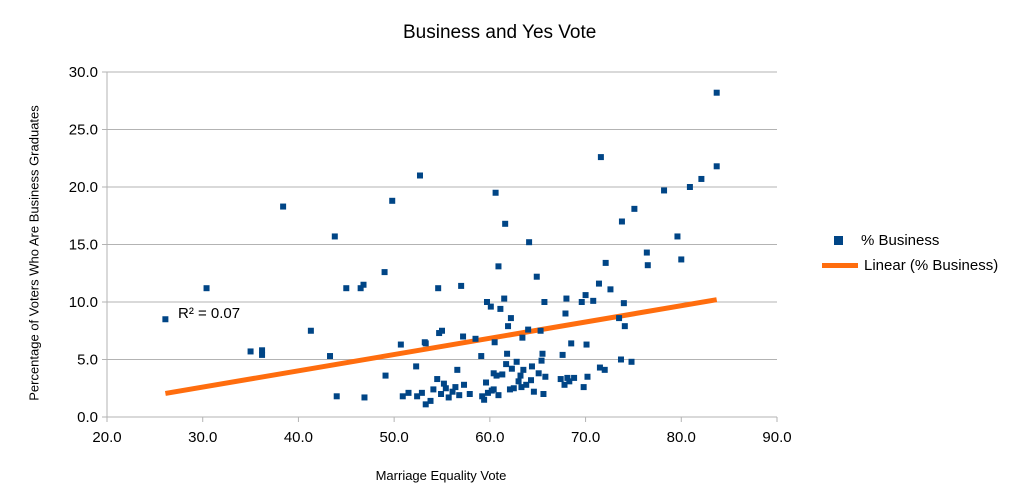 Image resolution: width=1024 pixels, height=500 pixels. What do you see at coordinates (441, 437) in the screenshot?
I see `x-tick-labels: 20.0 30.0 40.0 50.0 60.0 70.0 80.0 90.0` at bounding box center [441, 437].